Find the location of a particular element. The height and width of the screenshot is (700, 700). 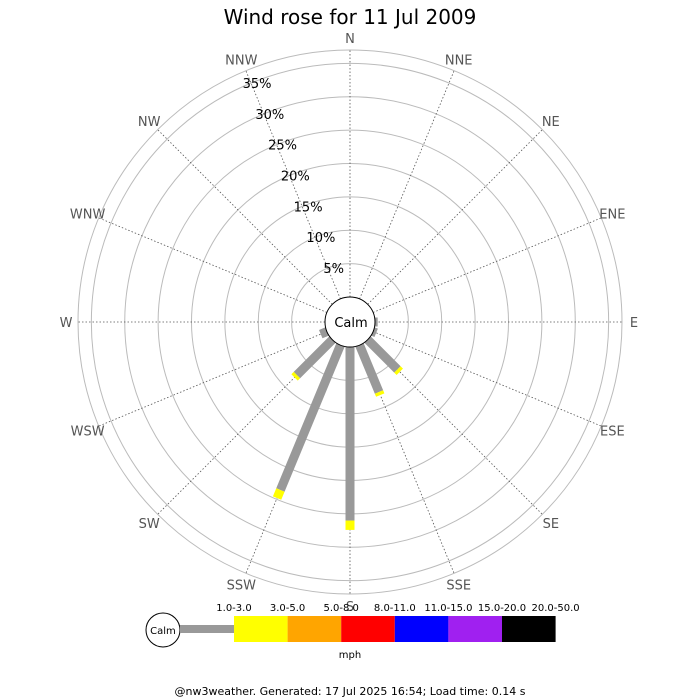

ring-label-20: 20% is located at coordinates (295, 177).